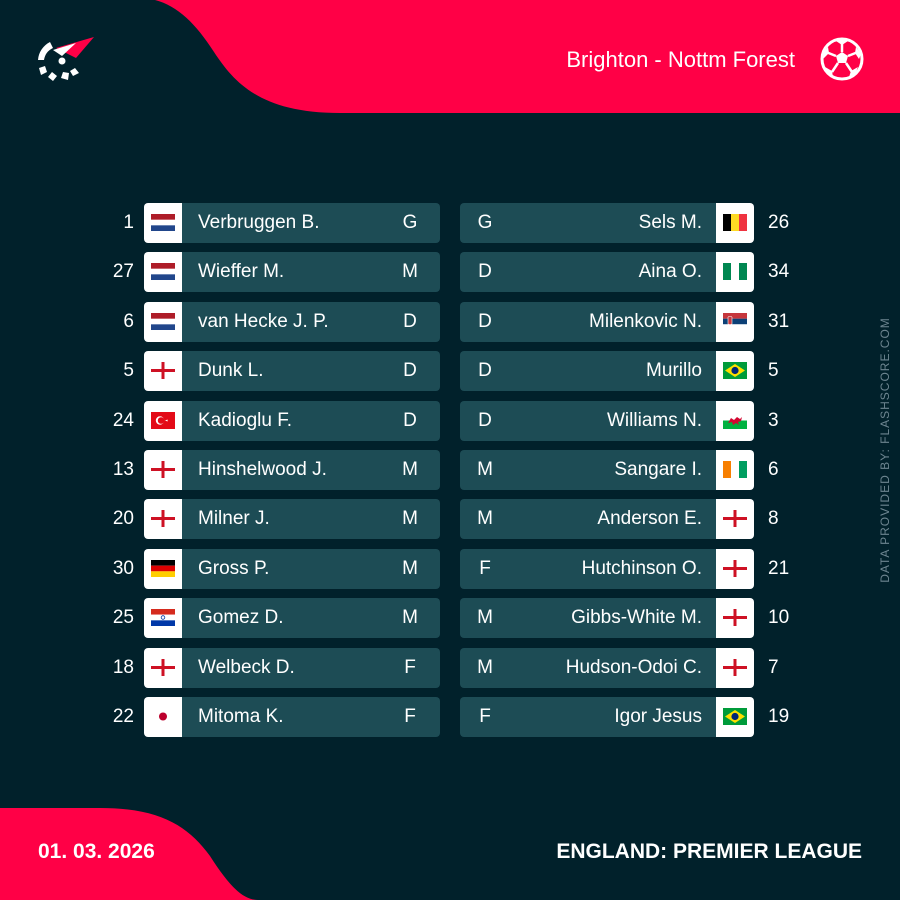 The image size is (900, 900). I want to click on player-name: Anderson E., so click(649, 519).